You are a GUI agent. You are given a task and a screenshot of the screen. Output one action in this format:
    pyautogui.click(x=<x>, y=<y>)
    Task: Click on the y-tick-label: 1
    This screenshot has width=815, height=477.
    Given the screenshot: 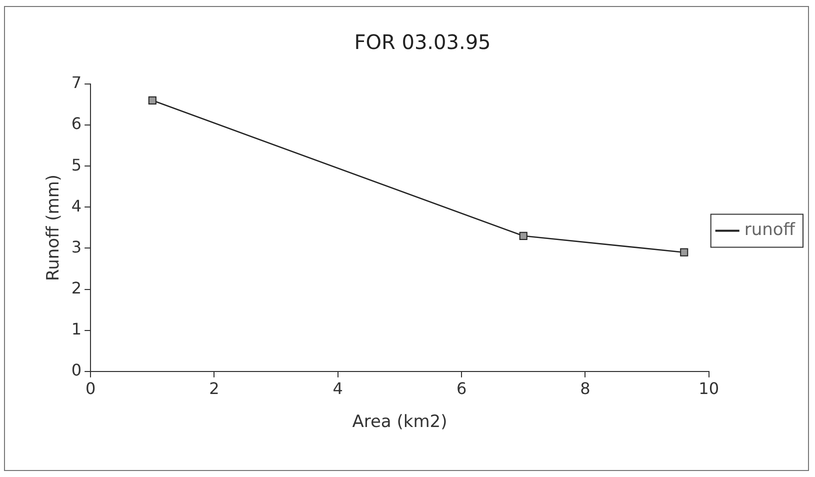 What is the action you would take?
    pyautogui.click(x=76, y=329)
    